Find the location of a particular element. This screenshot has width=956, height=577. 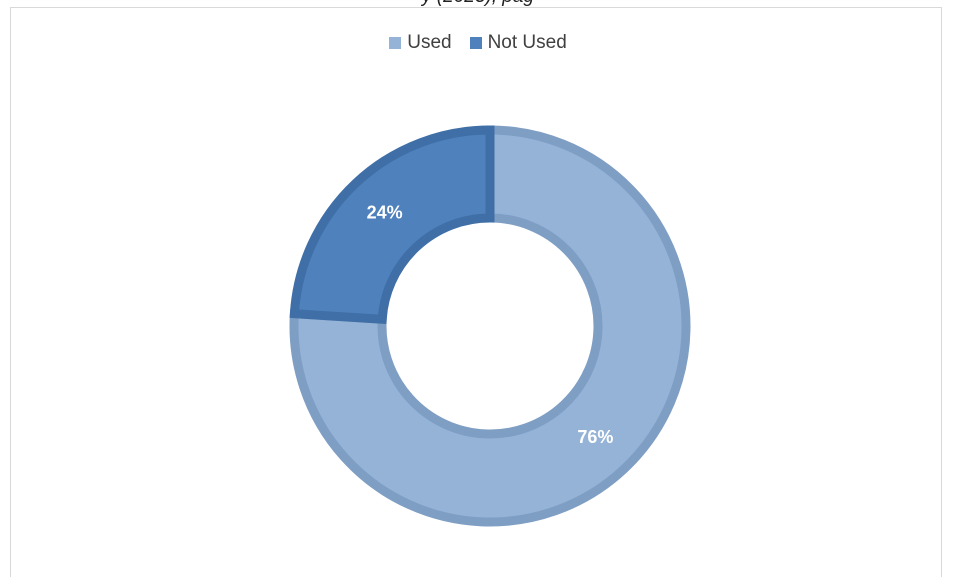

legend-label-used: Used is located at coordinates (429, 42).